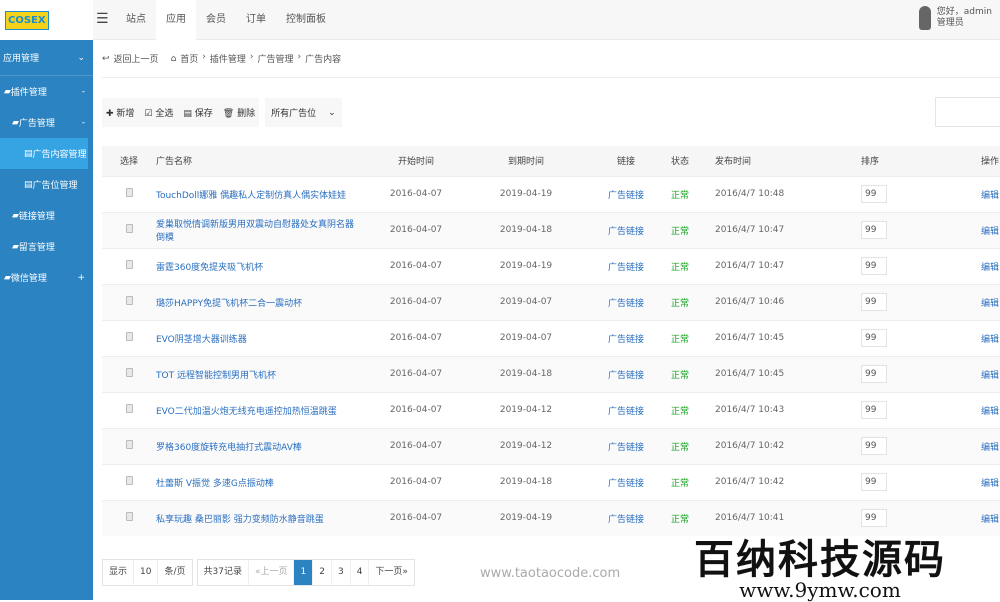 This screenshot has width=1000, height=602. I want to click on page-2-button: 2, so click(322, 572).